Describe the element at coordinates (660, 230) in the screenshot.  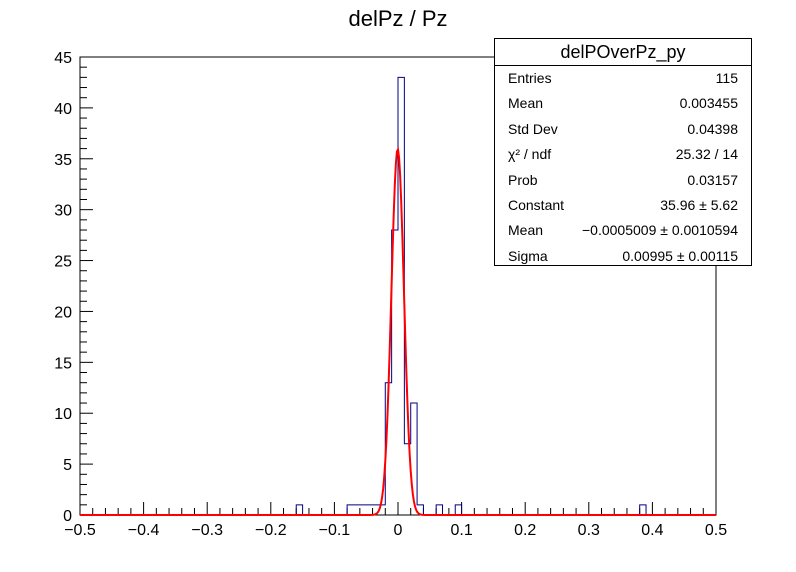
I see `stats-value: −0.0005009 ± 0.0010594` at that location.